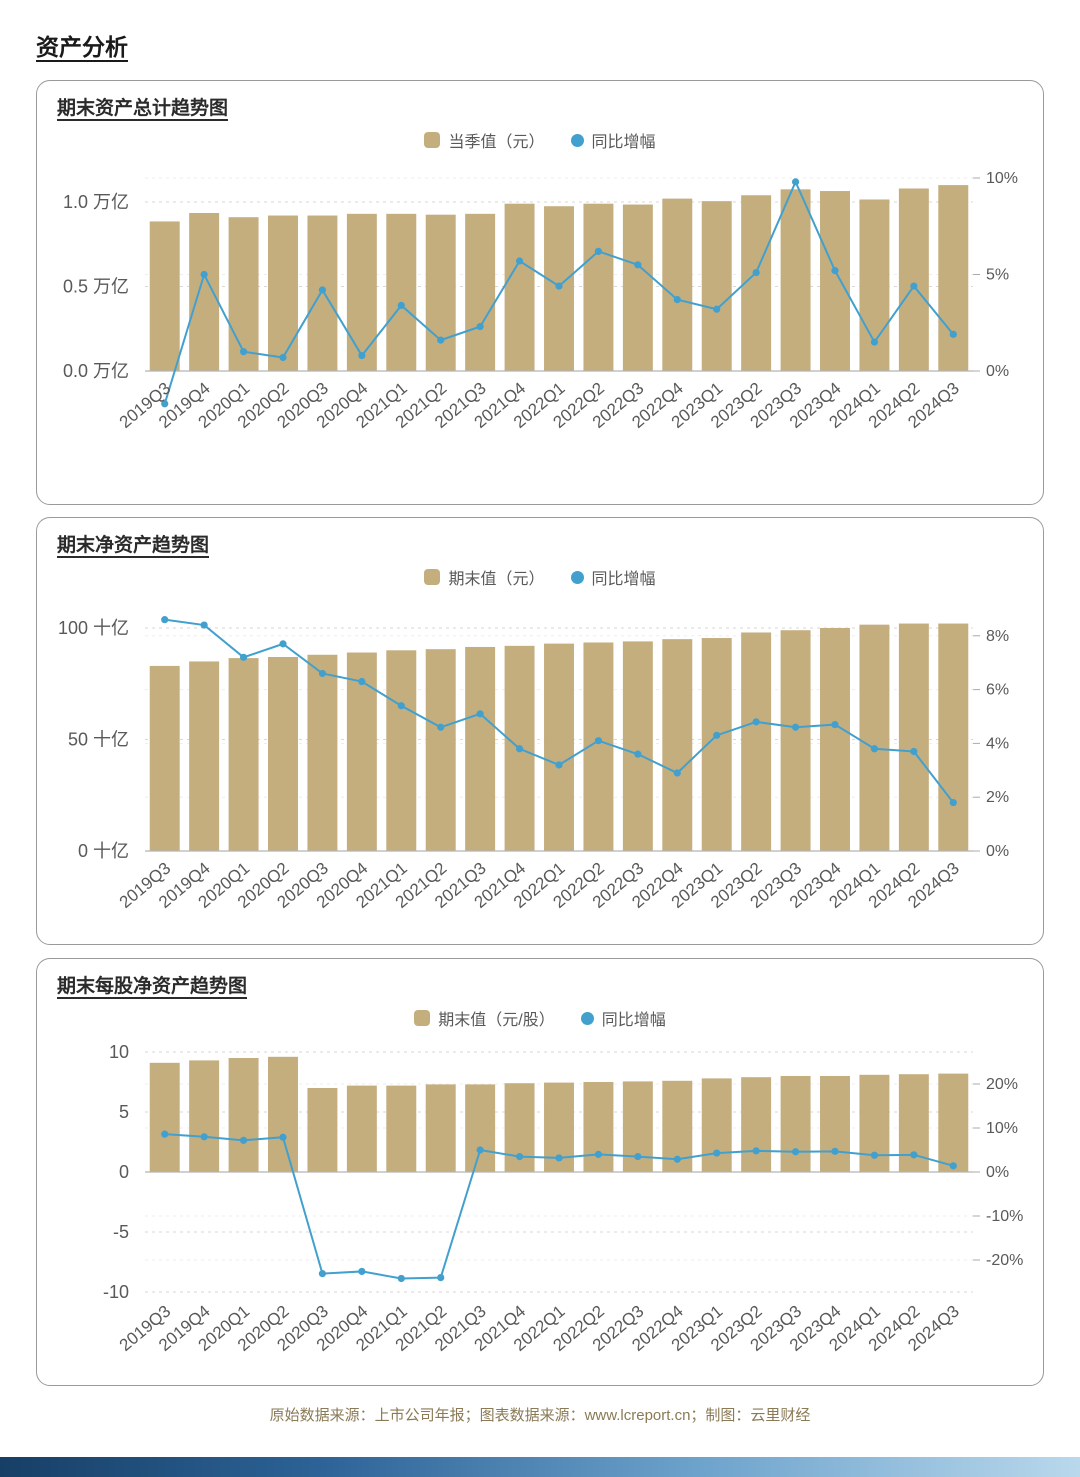 The height and width of the screenshot is (1477, 1080). I want to click on legend-item-bar: 期末值（元/股）, so click(484, 1018).